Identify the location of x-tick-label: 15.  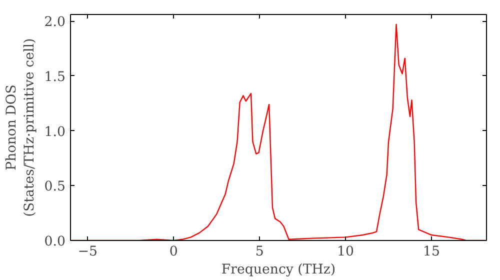
(431, 252).